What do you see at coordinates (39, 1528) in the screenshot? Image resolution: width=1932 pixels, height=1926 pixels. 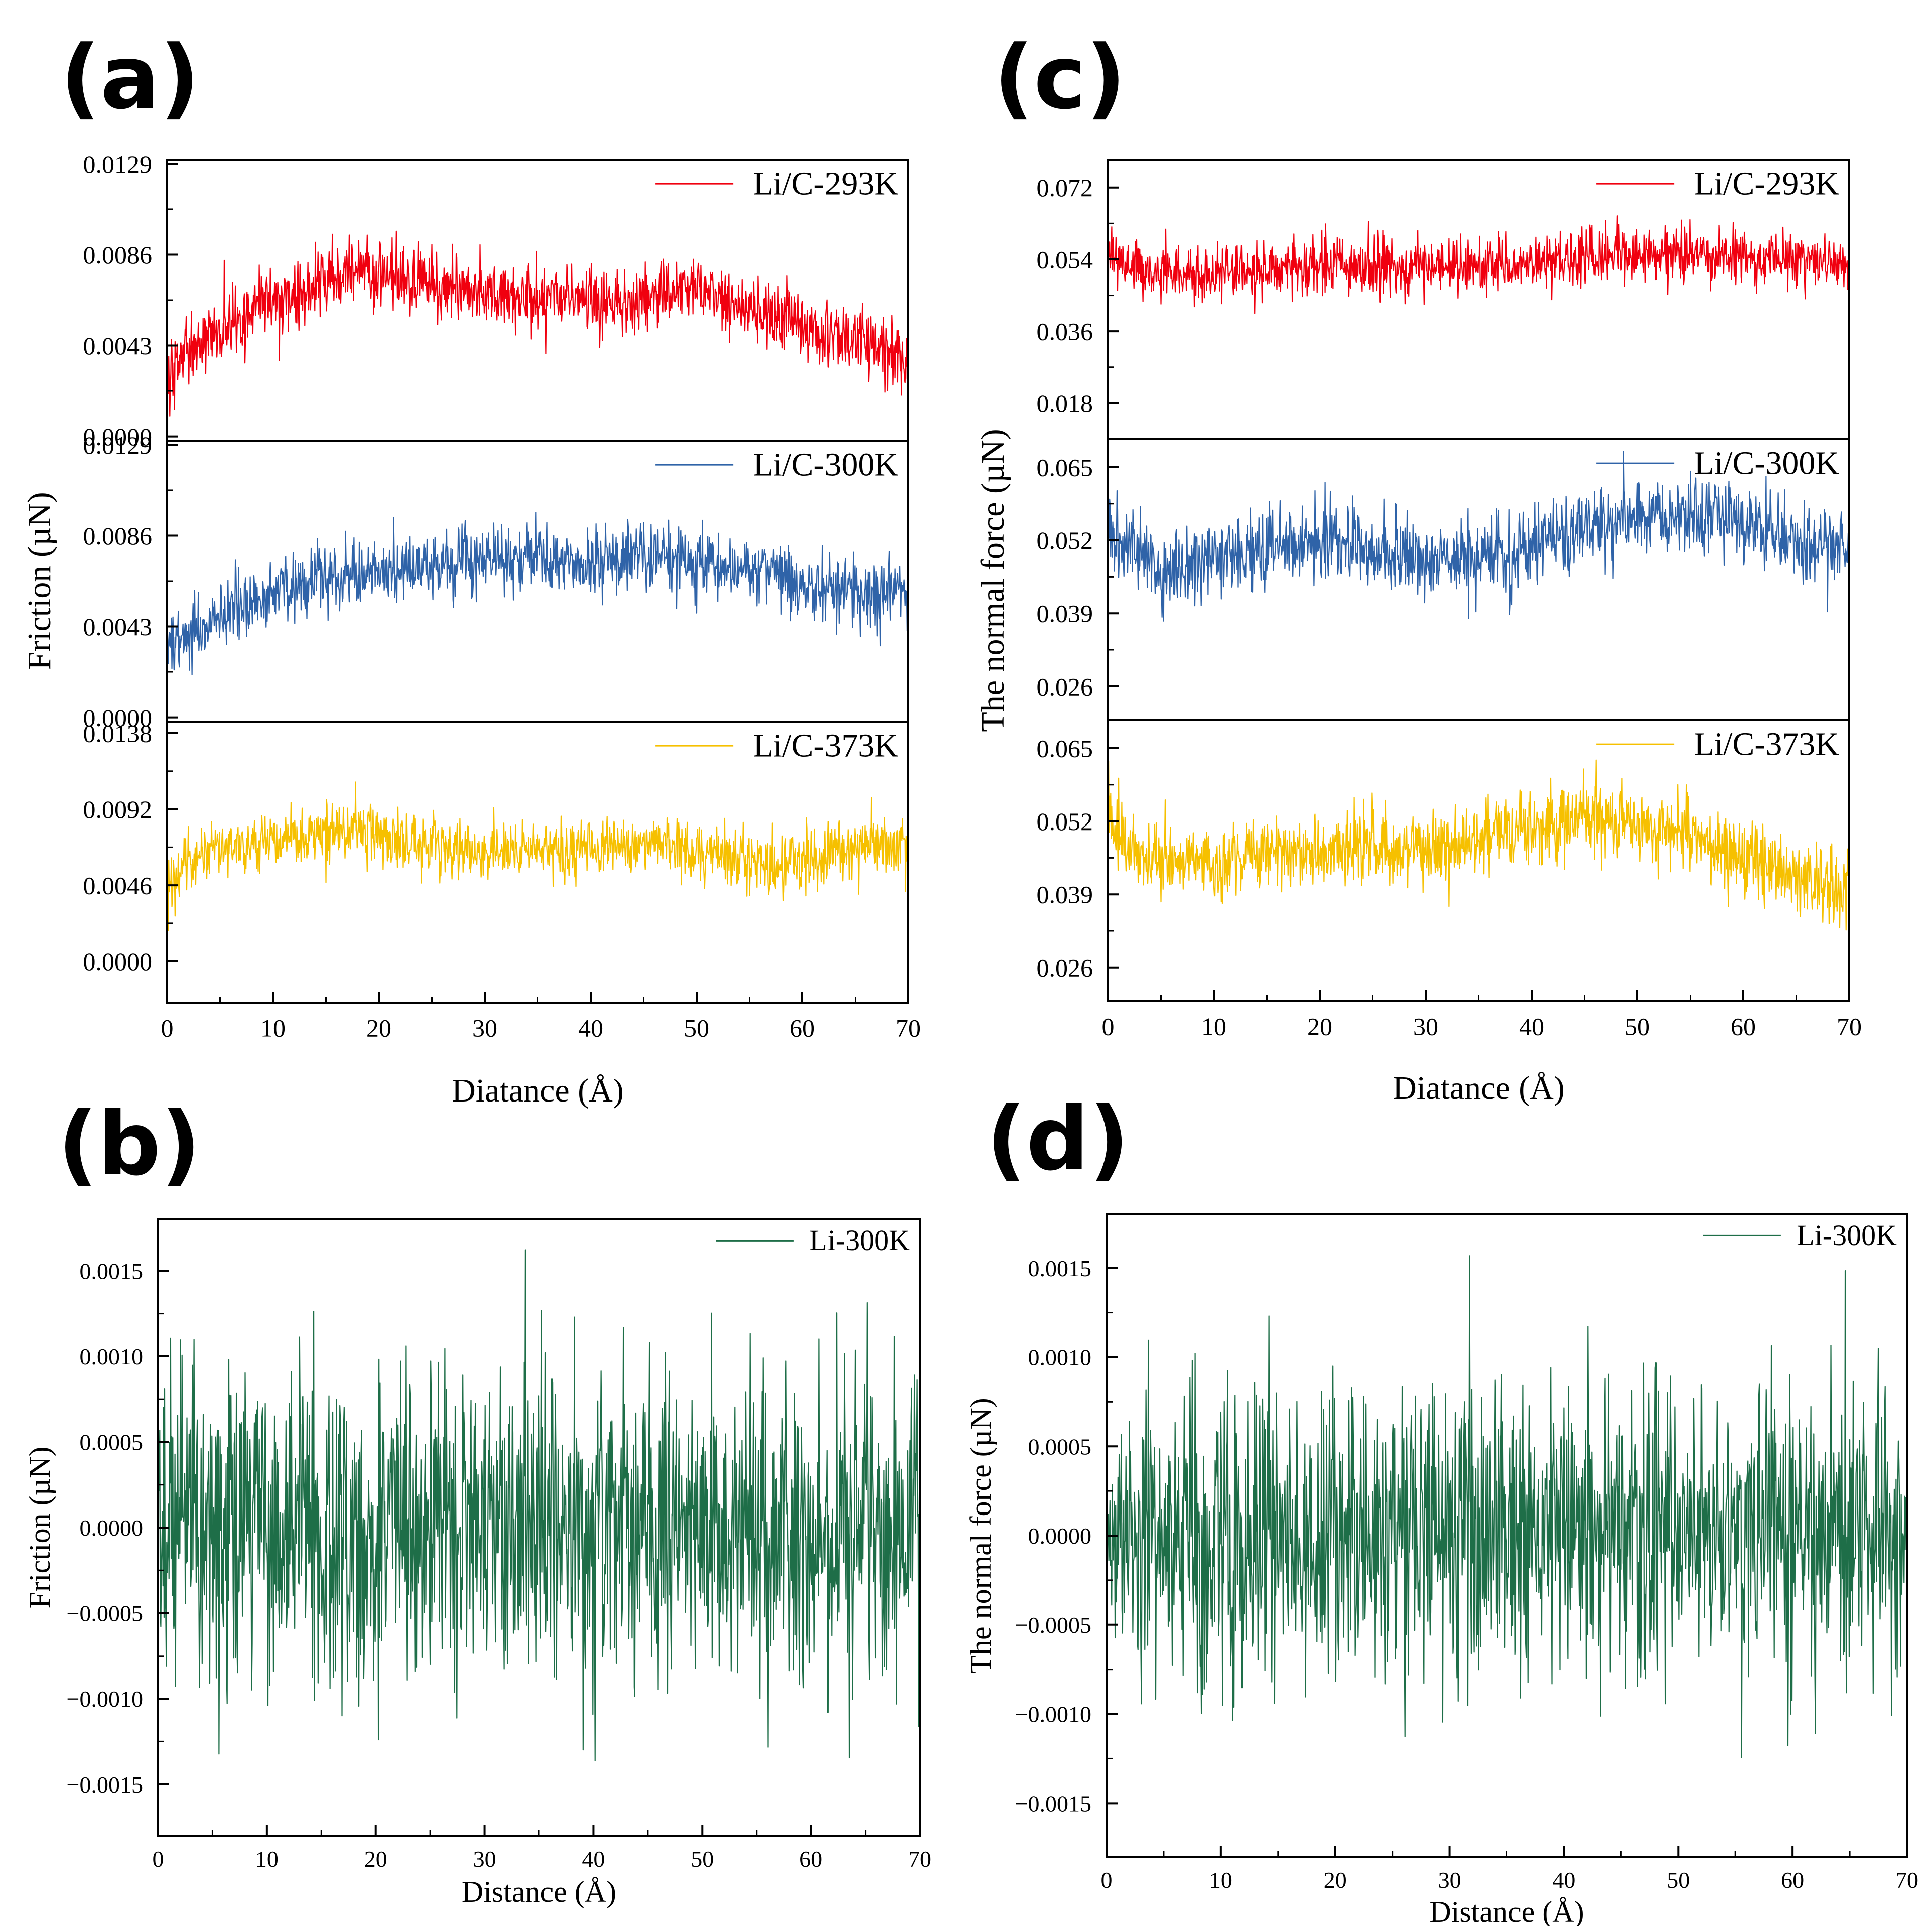 I see `chart-b-ylabel: Friction (µN)` at bounding box center [39, 1528].